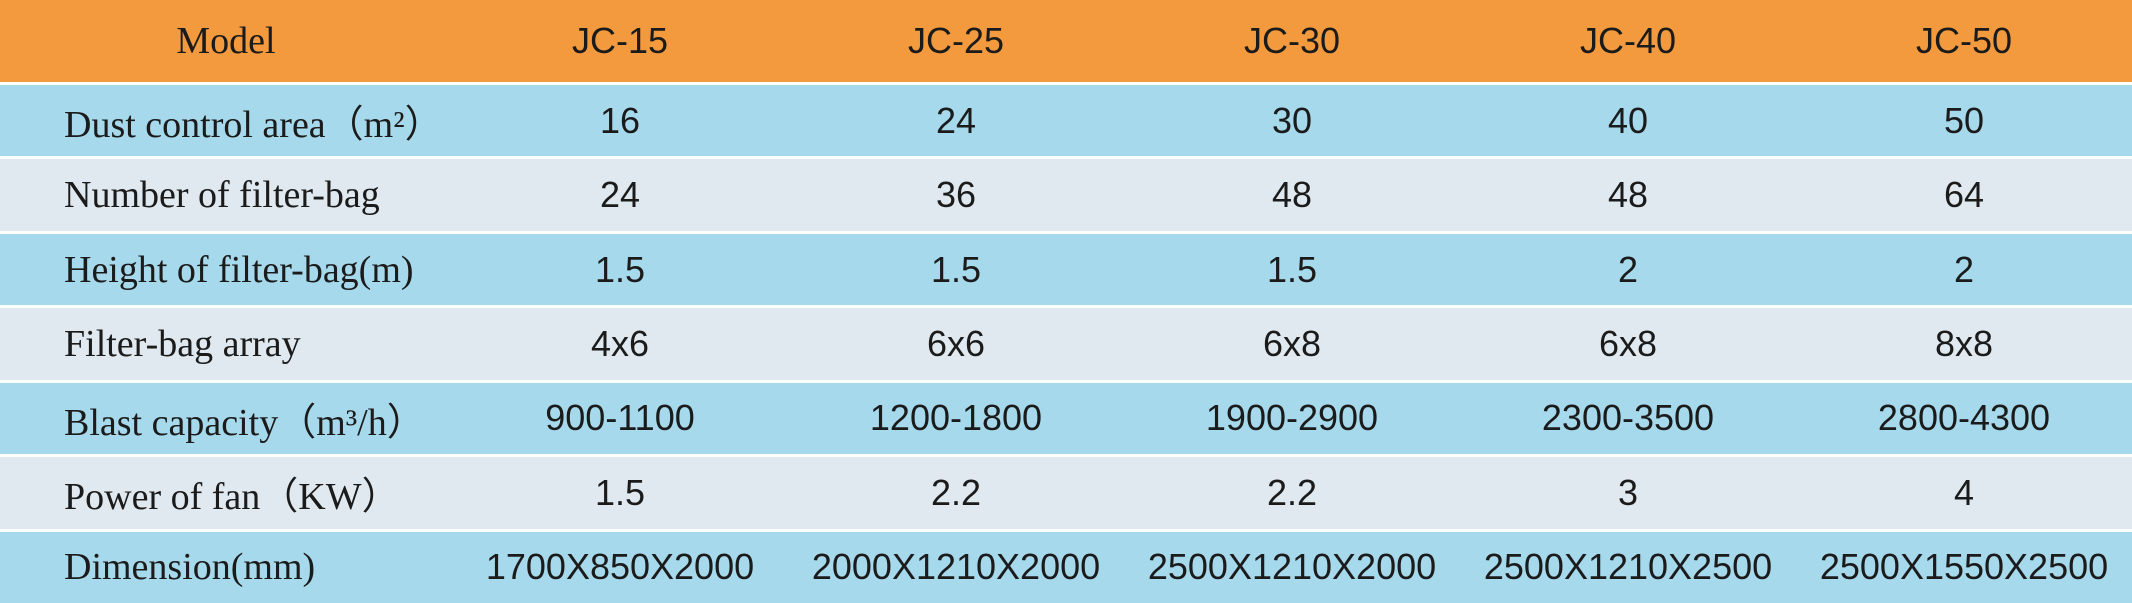 The width and height of the screenshot is (2132, 603). I want to click on row-value: 6x6, so click(956, 344).